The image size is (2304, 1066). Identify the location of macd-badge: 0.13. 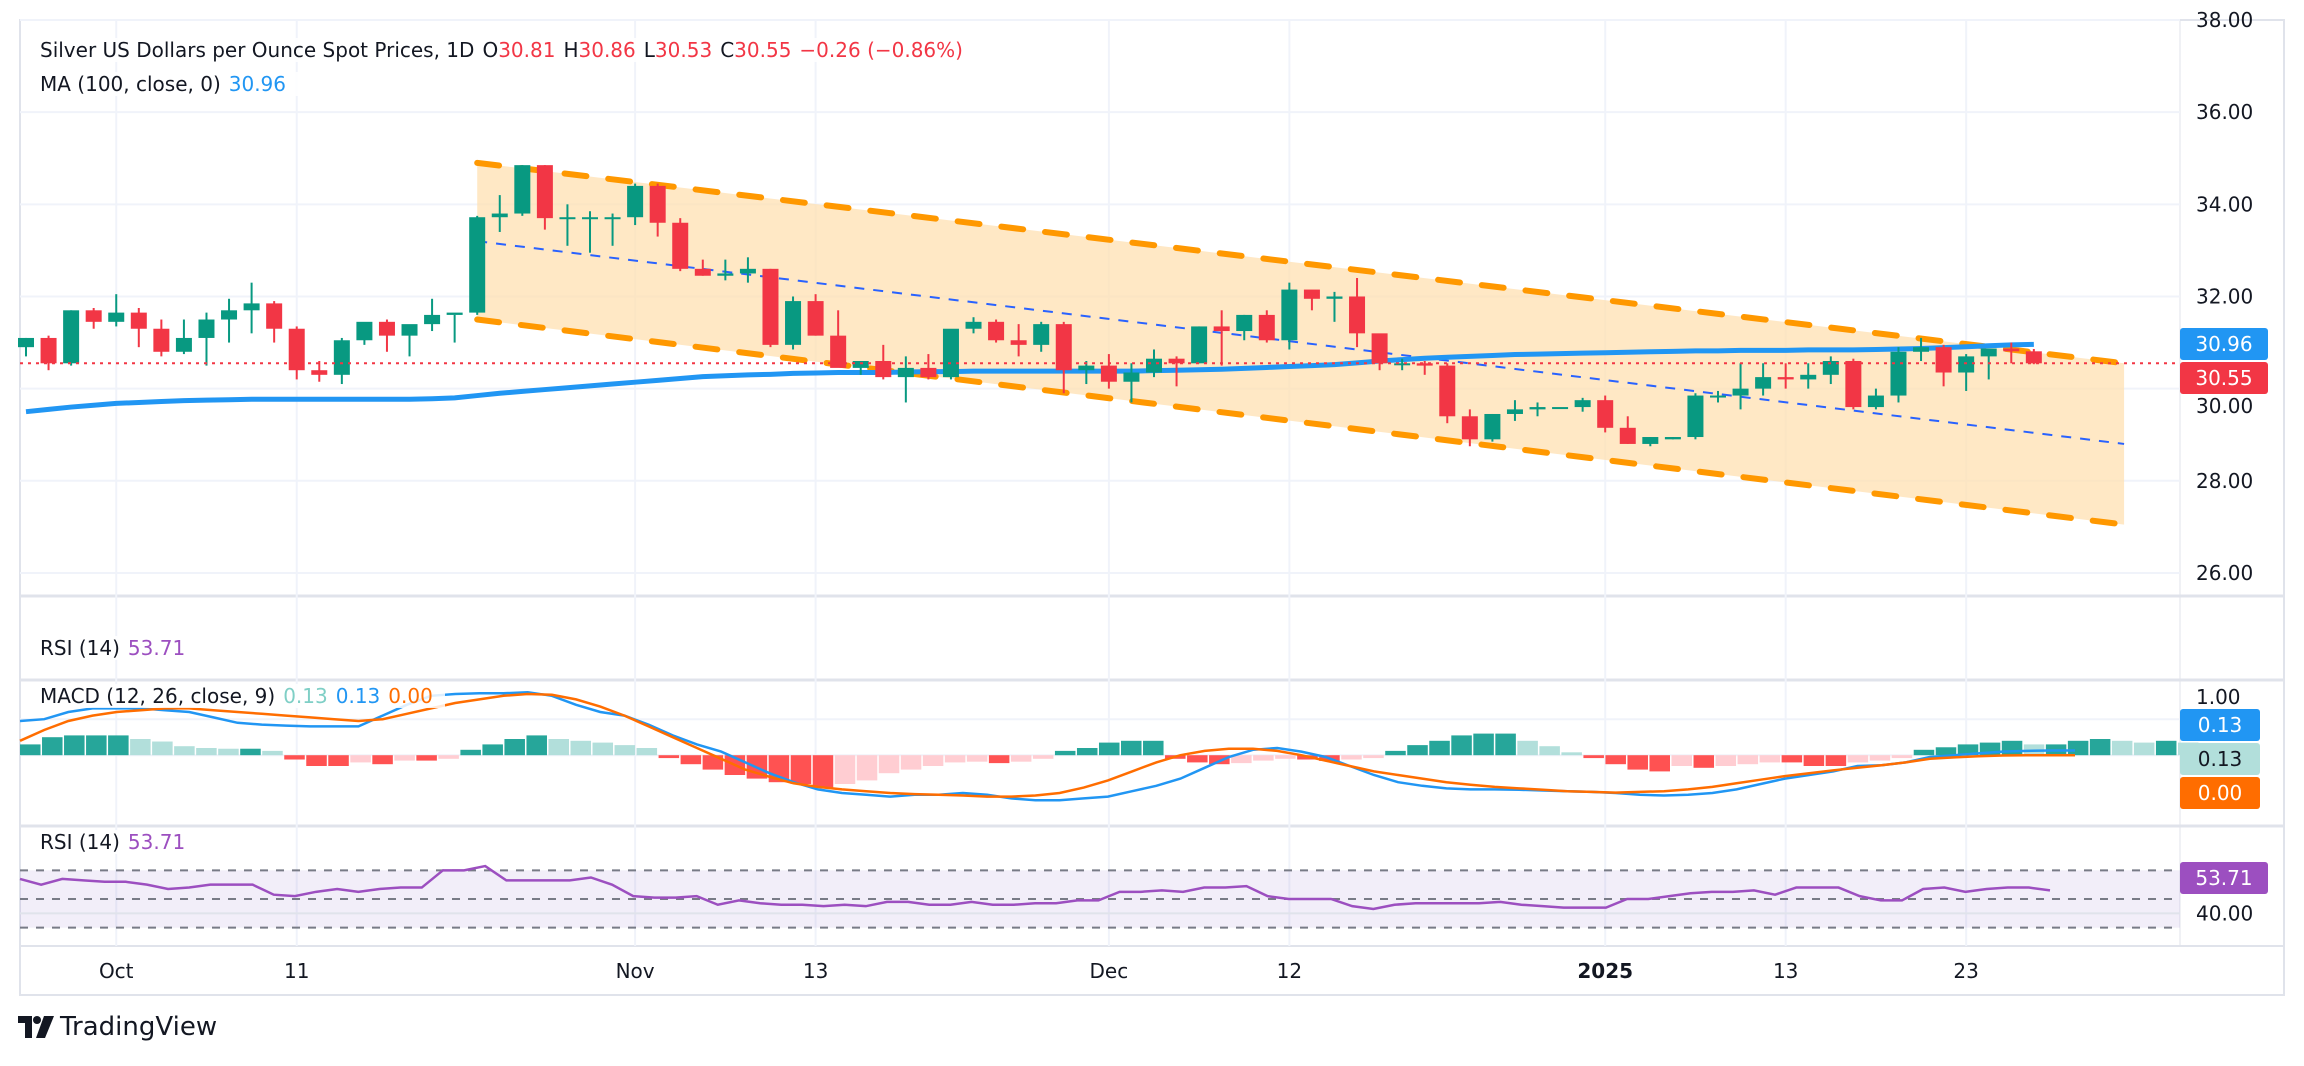
(2220, 725).